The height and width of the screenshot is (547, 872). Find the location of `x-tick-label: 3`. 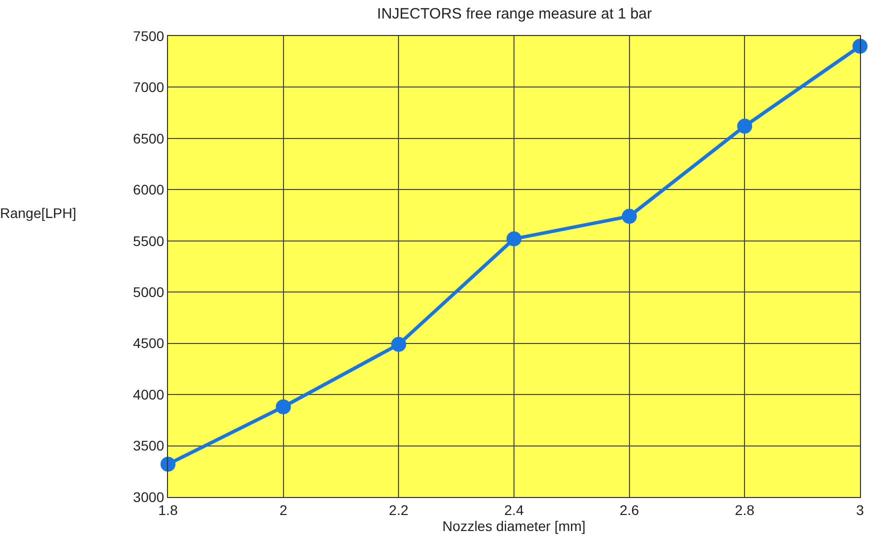

x-tick-label: 3 is located at coordinates (860, 510).